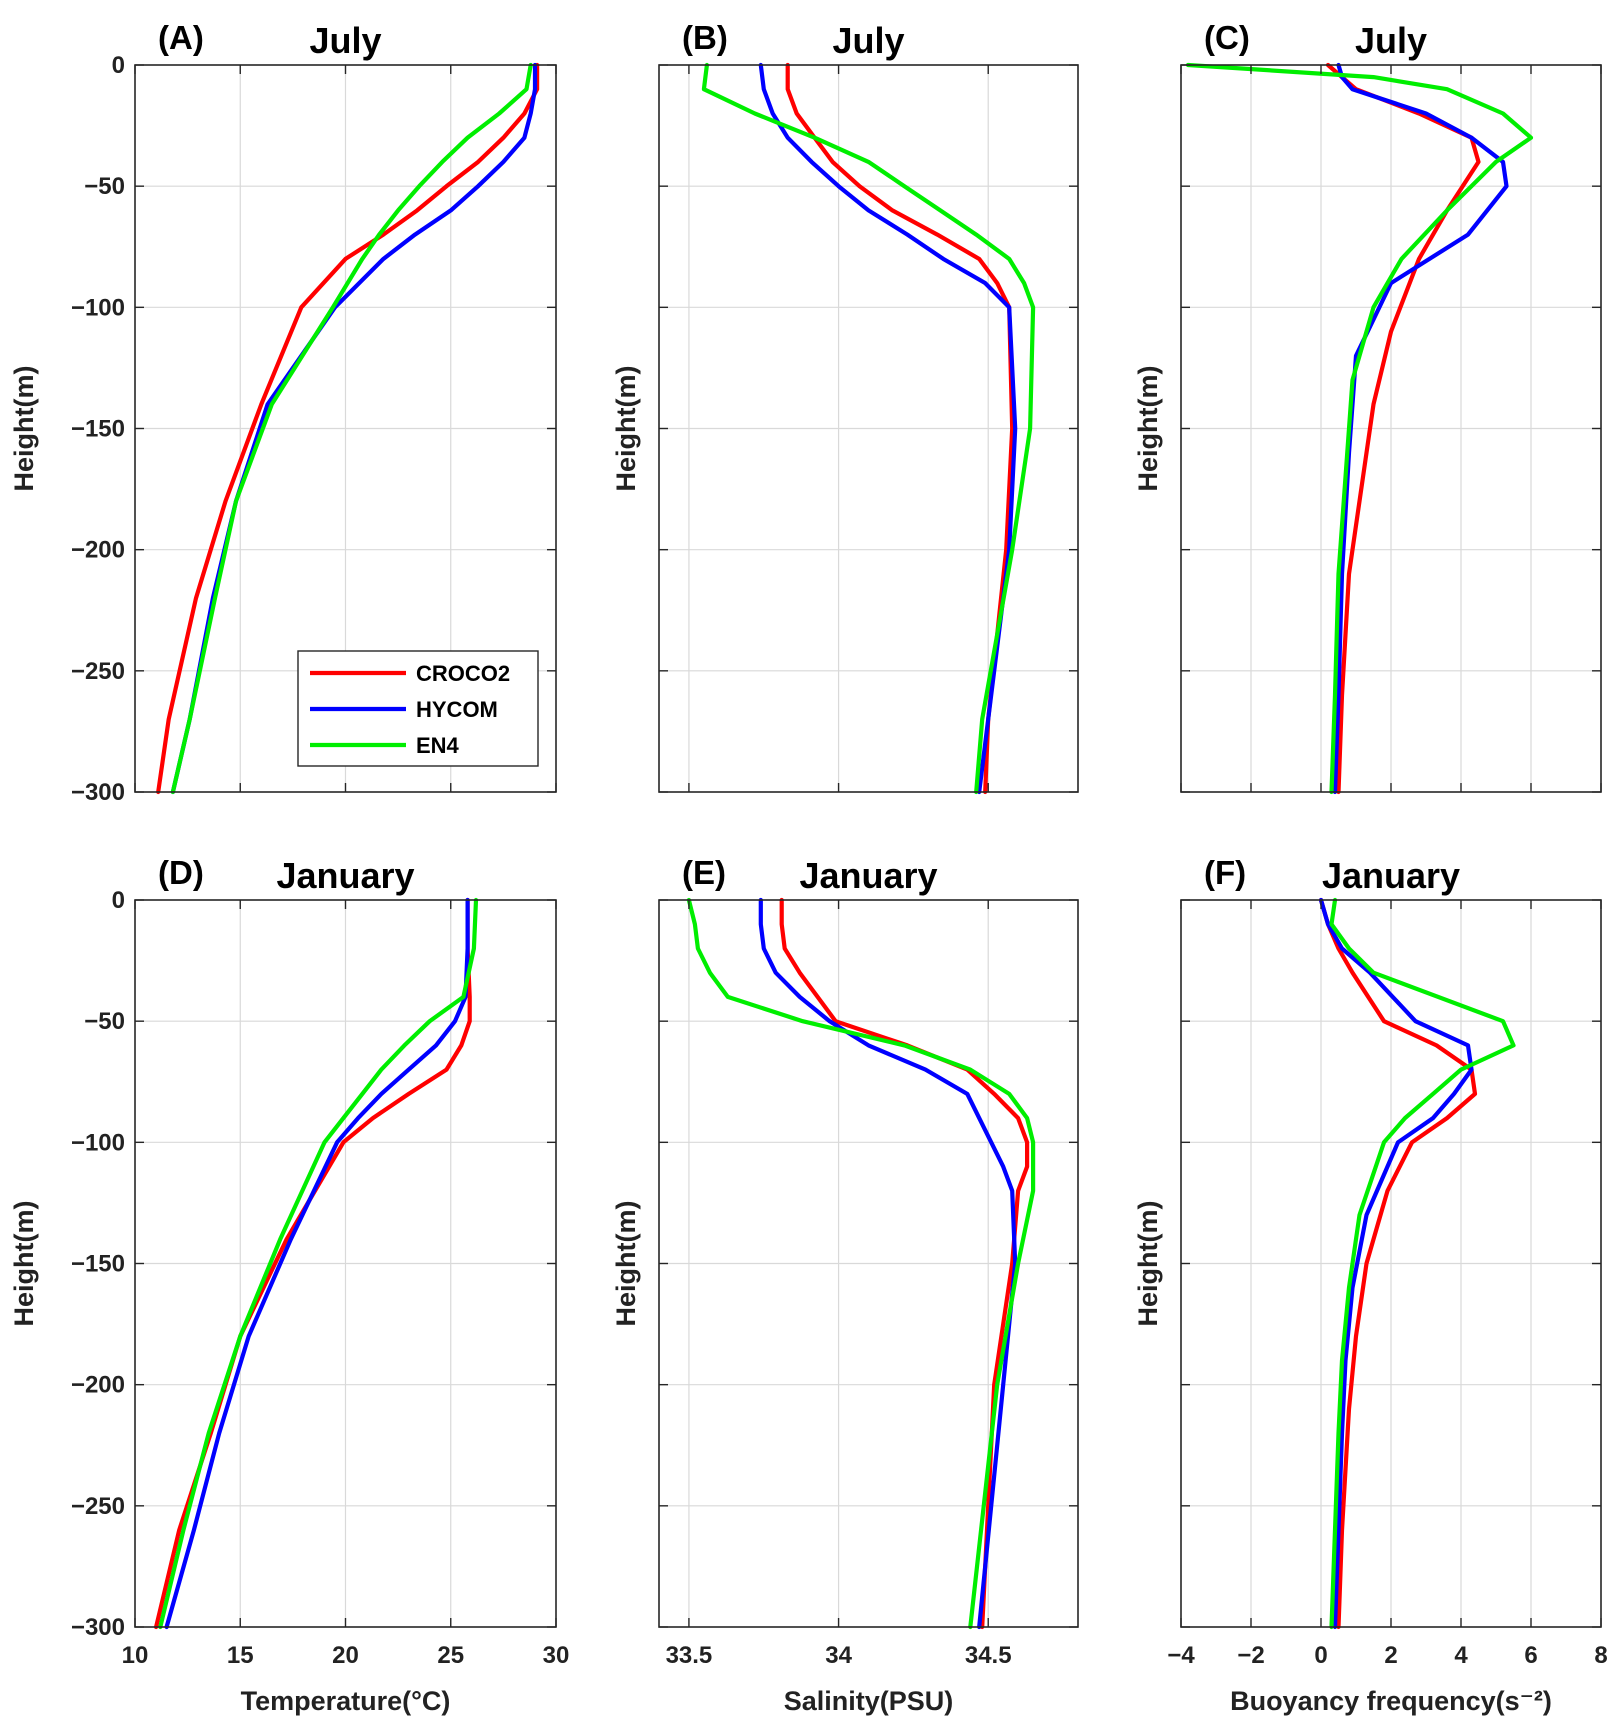 This screenshot has height=1733, width=1621. What do you see at coordinates (1225, 872) in the screenshot?
I see `panel-letter: (F)` at bounding box center [1225, 872].